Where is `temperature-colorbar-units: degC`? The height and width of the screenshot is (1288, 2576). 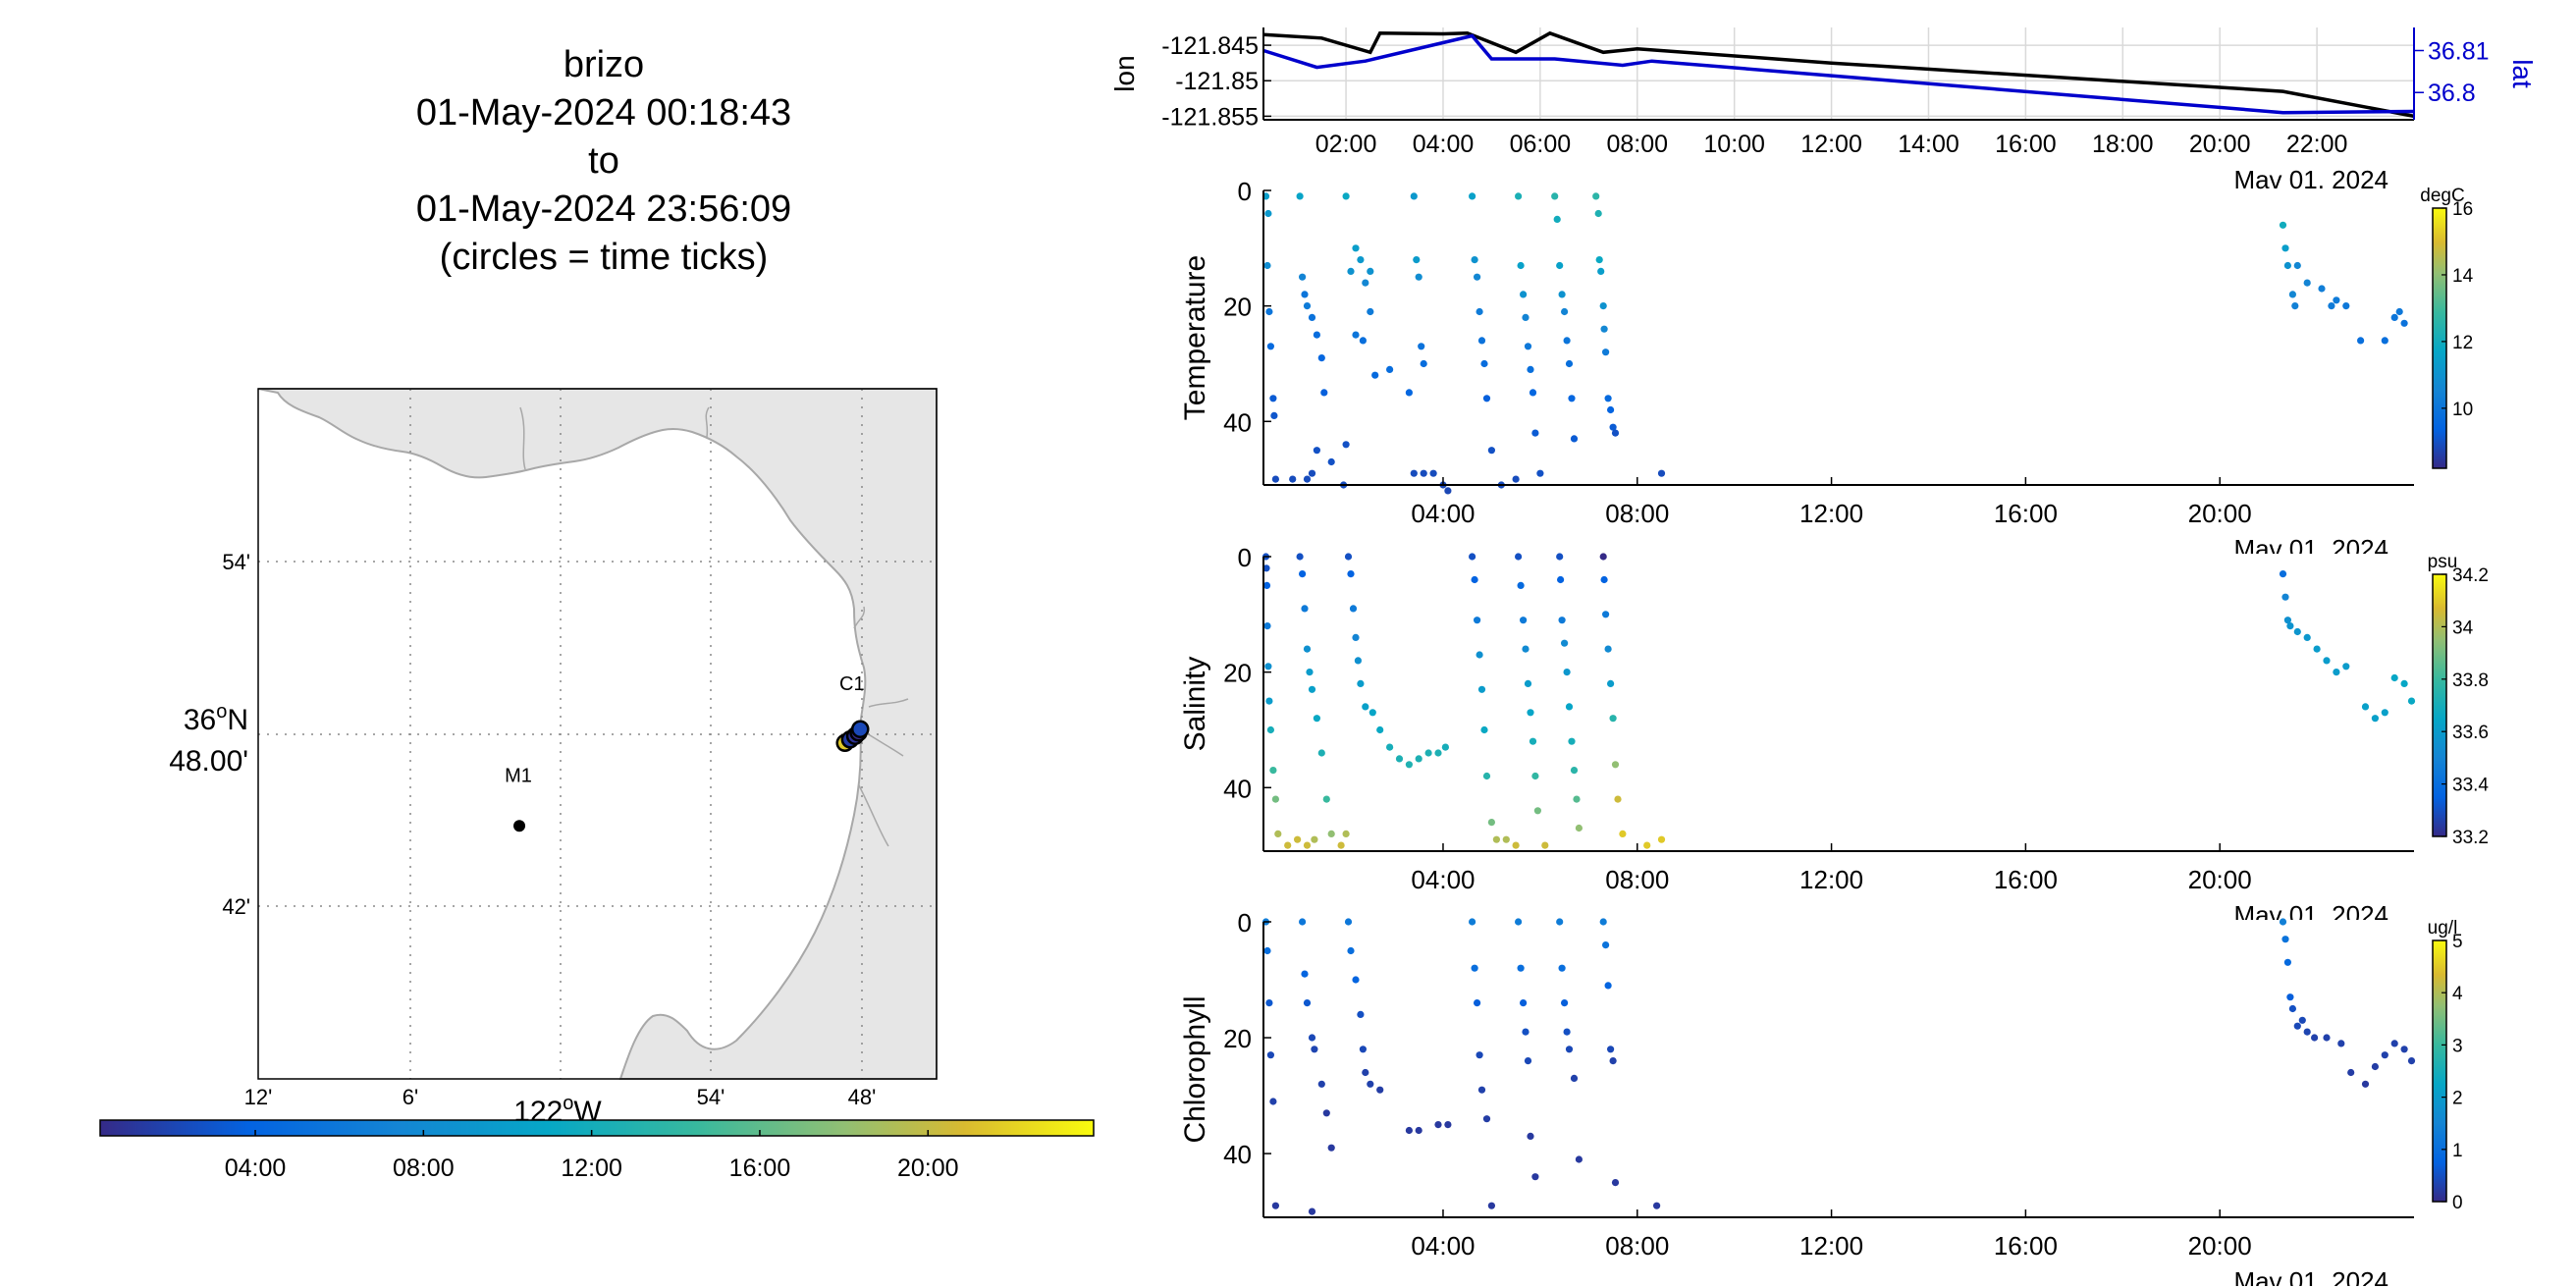 temperature-colorbar-units: degC is located at coordinates (2442, 196).